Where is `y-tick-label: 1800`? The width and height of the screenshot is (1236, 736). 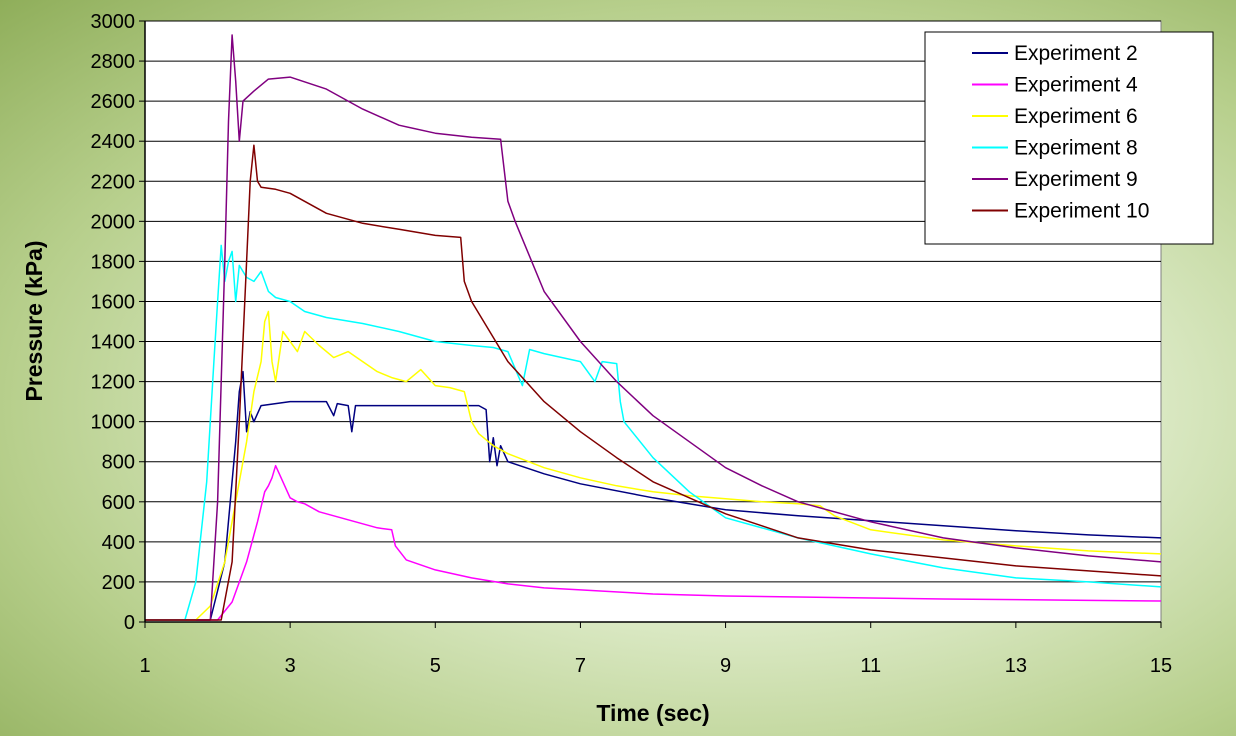 y-tick-label: 1800 is located at coordinates (113, 262).